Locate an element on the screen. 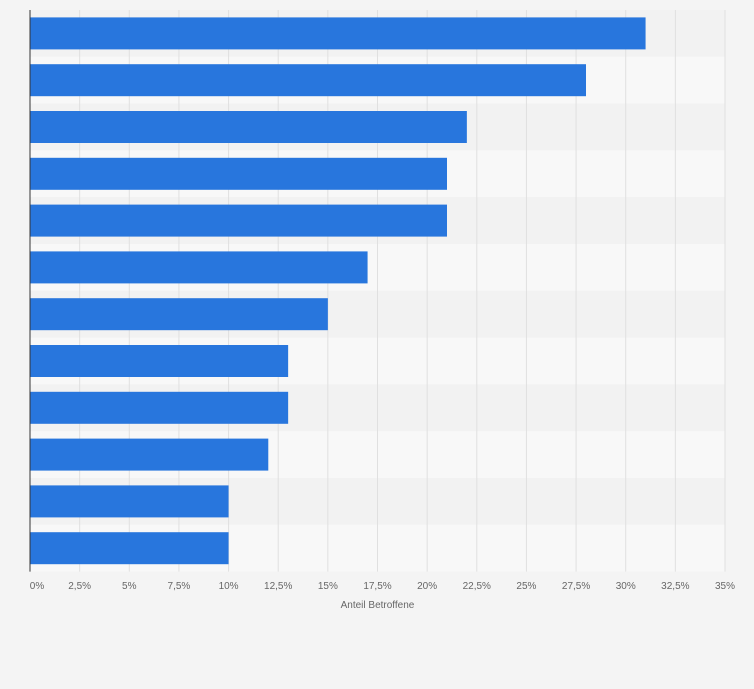 The width and height of the screenshot is (754, 689). x-tick-label: 10% is located at coordinates (229, 586).